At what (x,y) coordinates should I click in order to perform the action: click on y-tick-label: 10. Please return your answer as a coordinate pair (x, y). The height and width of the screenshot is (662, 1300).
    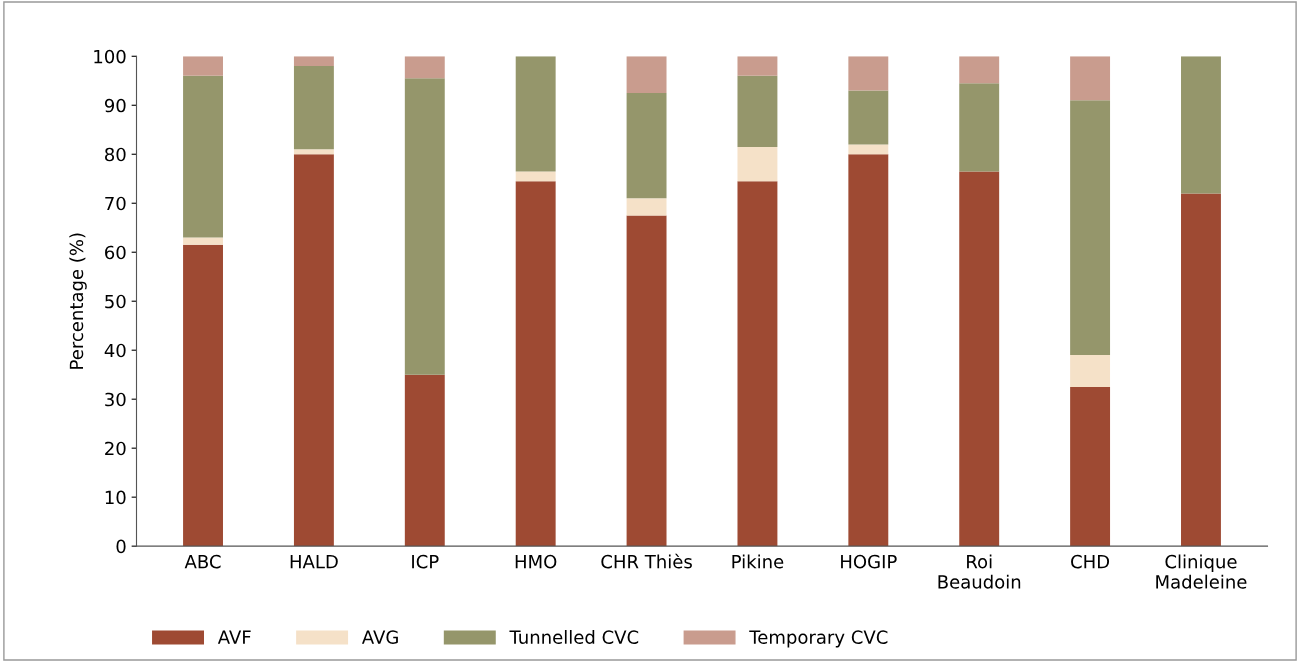
    Looking at the image, I should click on (115, 497).